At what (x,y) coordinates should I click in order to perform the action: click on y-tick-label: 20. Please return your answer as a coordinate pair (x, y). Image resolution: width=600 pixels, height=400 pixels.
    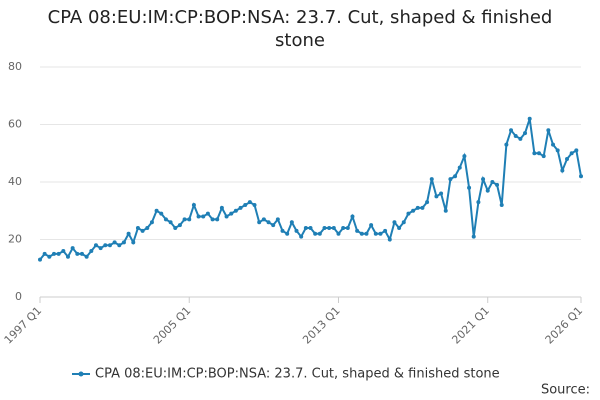
    Looking at the image, I should click on (15, 239).